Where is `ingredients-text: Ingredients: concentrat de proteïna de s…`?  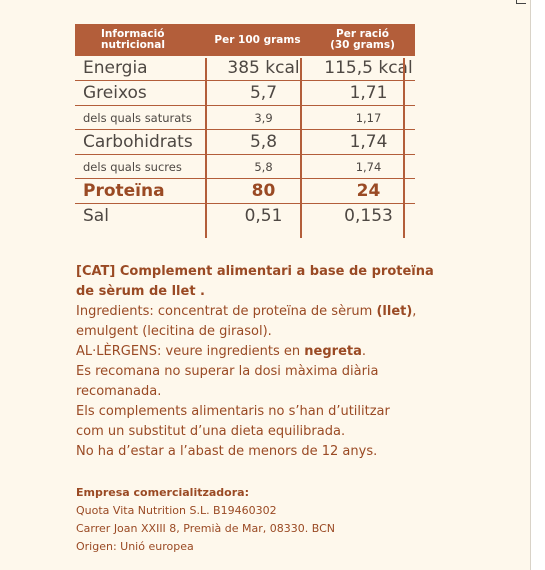 ingredients-text: Ingredients: concentrat de proteïna de s… is located at coordinates (256, 322).